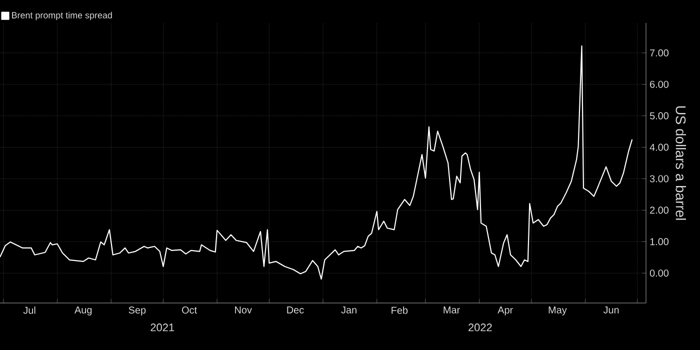  Describe the element at coordinates (243, 310) in the screenshot. I see `x-tick-label: Nov` at that location.